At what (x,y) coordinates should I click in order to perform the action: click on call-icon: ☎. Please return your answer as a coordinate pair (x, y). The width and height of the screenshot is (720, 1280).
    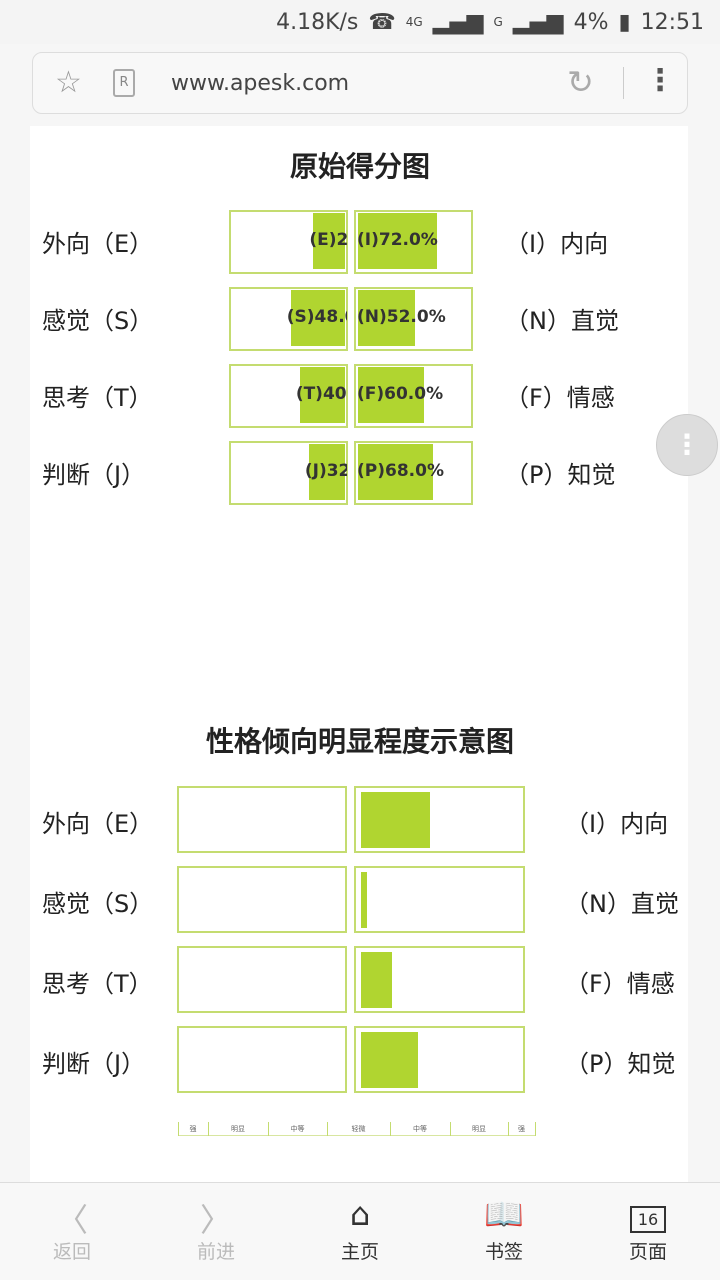
    Looking at the image, I should click on (382, 22).